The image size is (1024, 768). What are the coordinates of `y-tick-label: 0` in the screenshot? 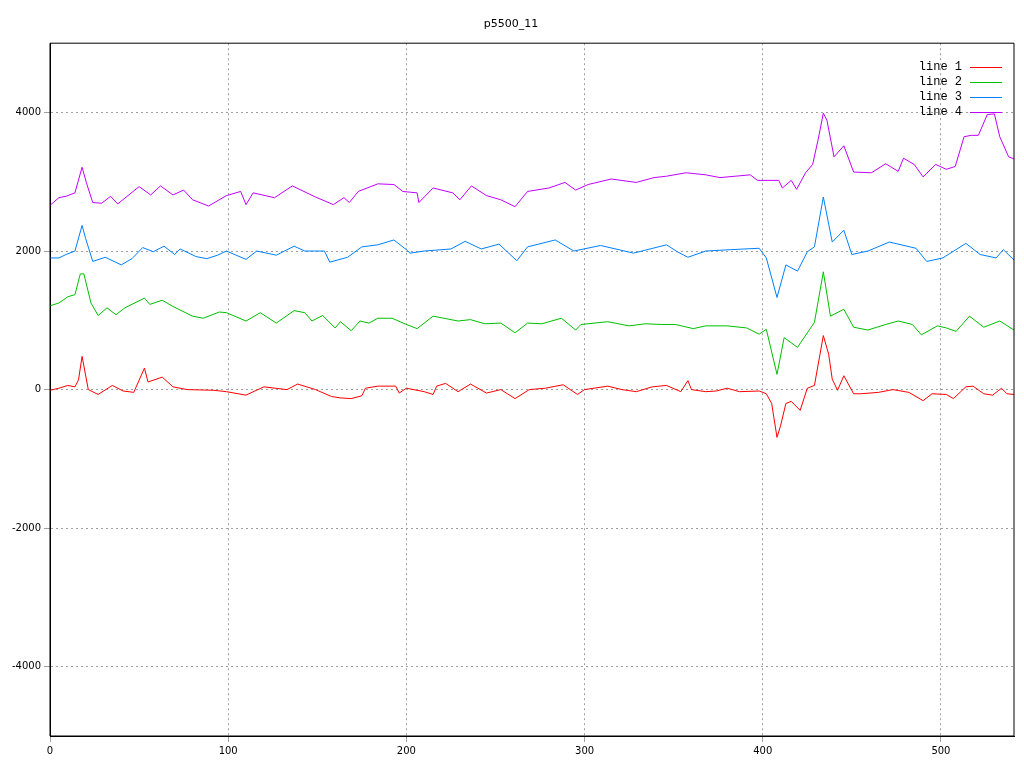 It's located at (37, 389).